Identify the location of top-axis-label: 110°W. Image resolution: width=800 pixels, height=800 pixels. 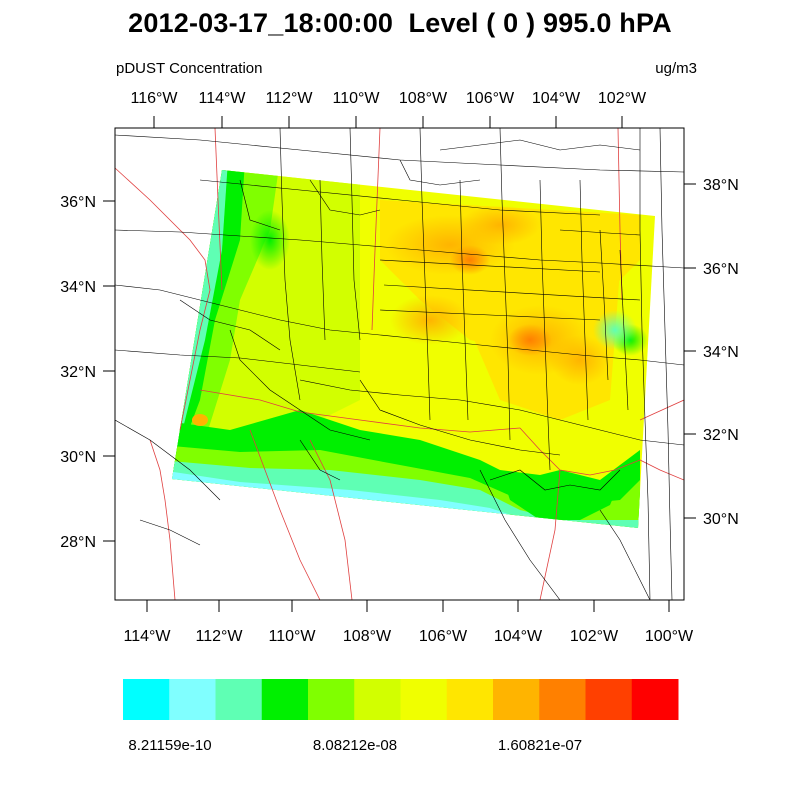
(356, 98).